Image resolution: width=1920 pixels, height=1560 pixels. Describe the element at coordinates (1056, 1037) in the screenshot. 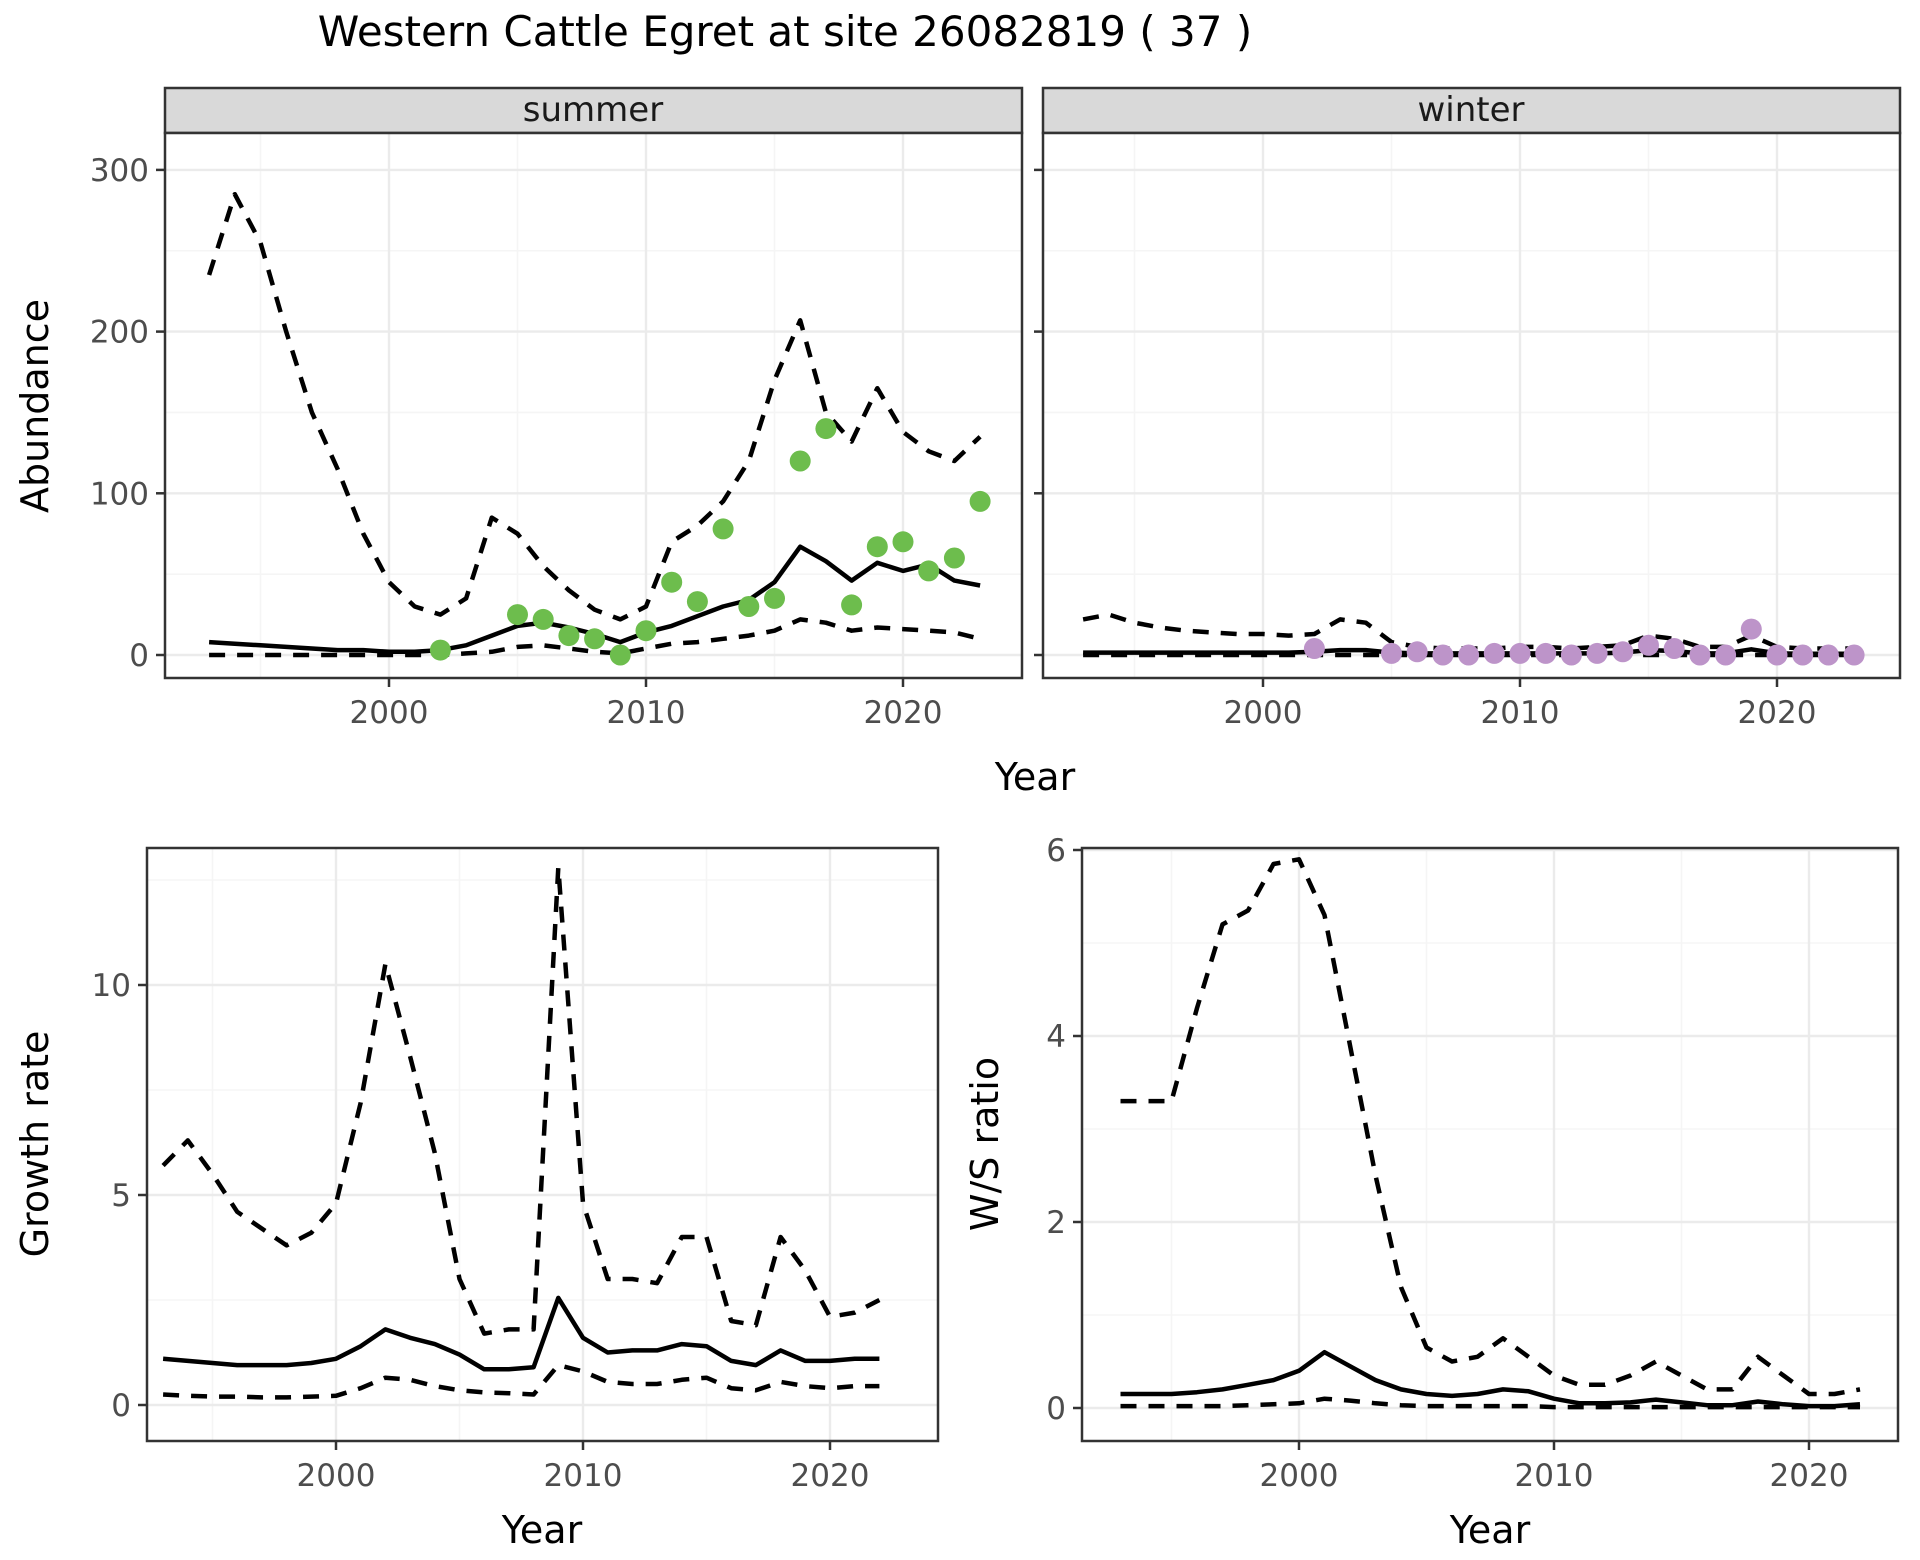

I see `y-tick-label: 4` at that location.